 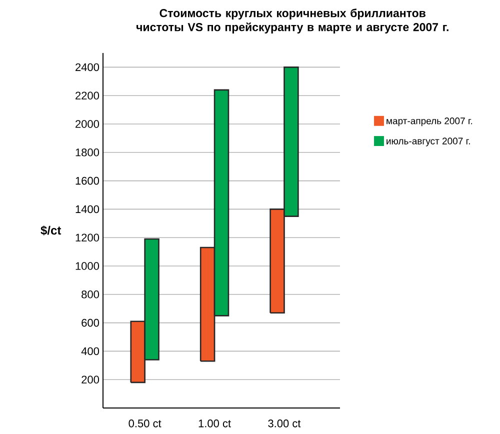 What do you see at coordinates (292, 21) in the screenshot?
I see `chart-title: Стоимость круглых коричневых бриллиантов чистоты VS по прейскуранту в марте и августе 2007 г.` at bounding box center [292, 21].